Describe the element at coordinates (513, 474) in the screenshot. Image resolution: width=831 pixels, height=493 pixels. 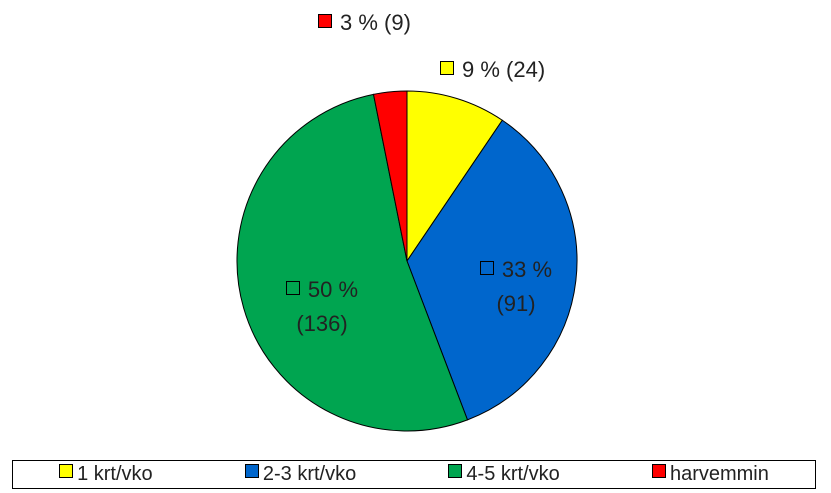
I see `legend-text: 4-5 krt/vko` at that location.